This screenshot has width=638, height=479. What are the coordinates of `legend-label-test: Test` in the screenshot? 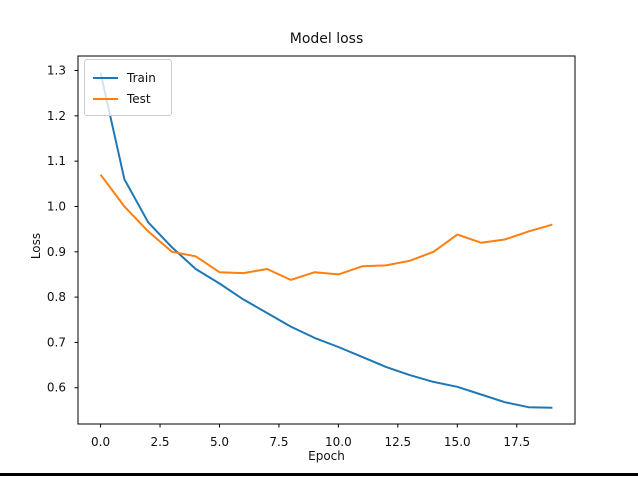 It's located at (139, 98).